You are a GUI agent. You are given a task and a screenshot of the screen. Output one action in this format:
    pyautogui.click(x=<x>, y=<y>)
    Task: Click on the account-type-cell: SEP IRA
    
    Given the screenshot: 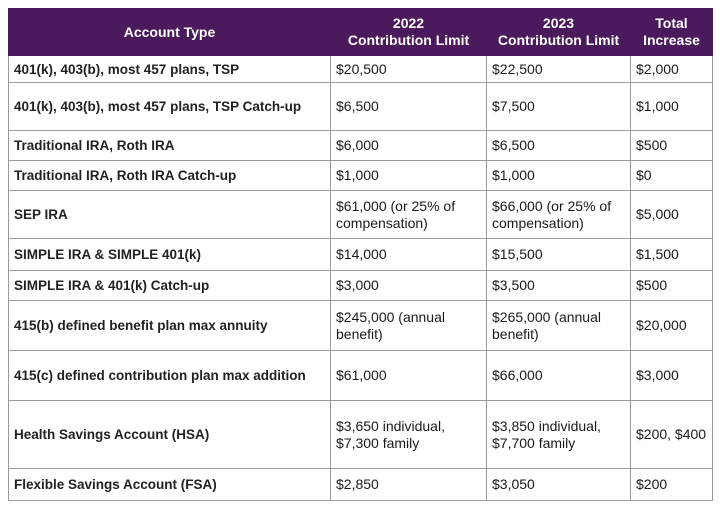 What is the action you would take?
    pyautogui.click(x=169, y=214)
    